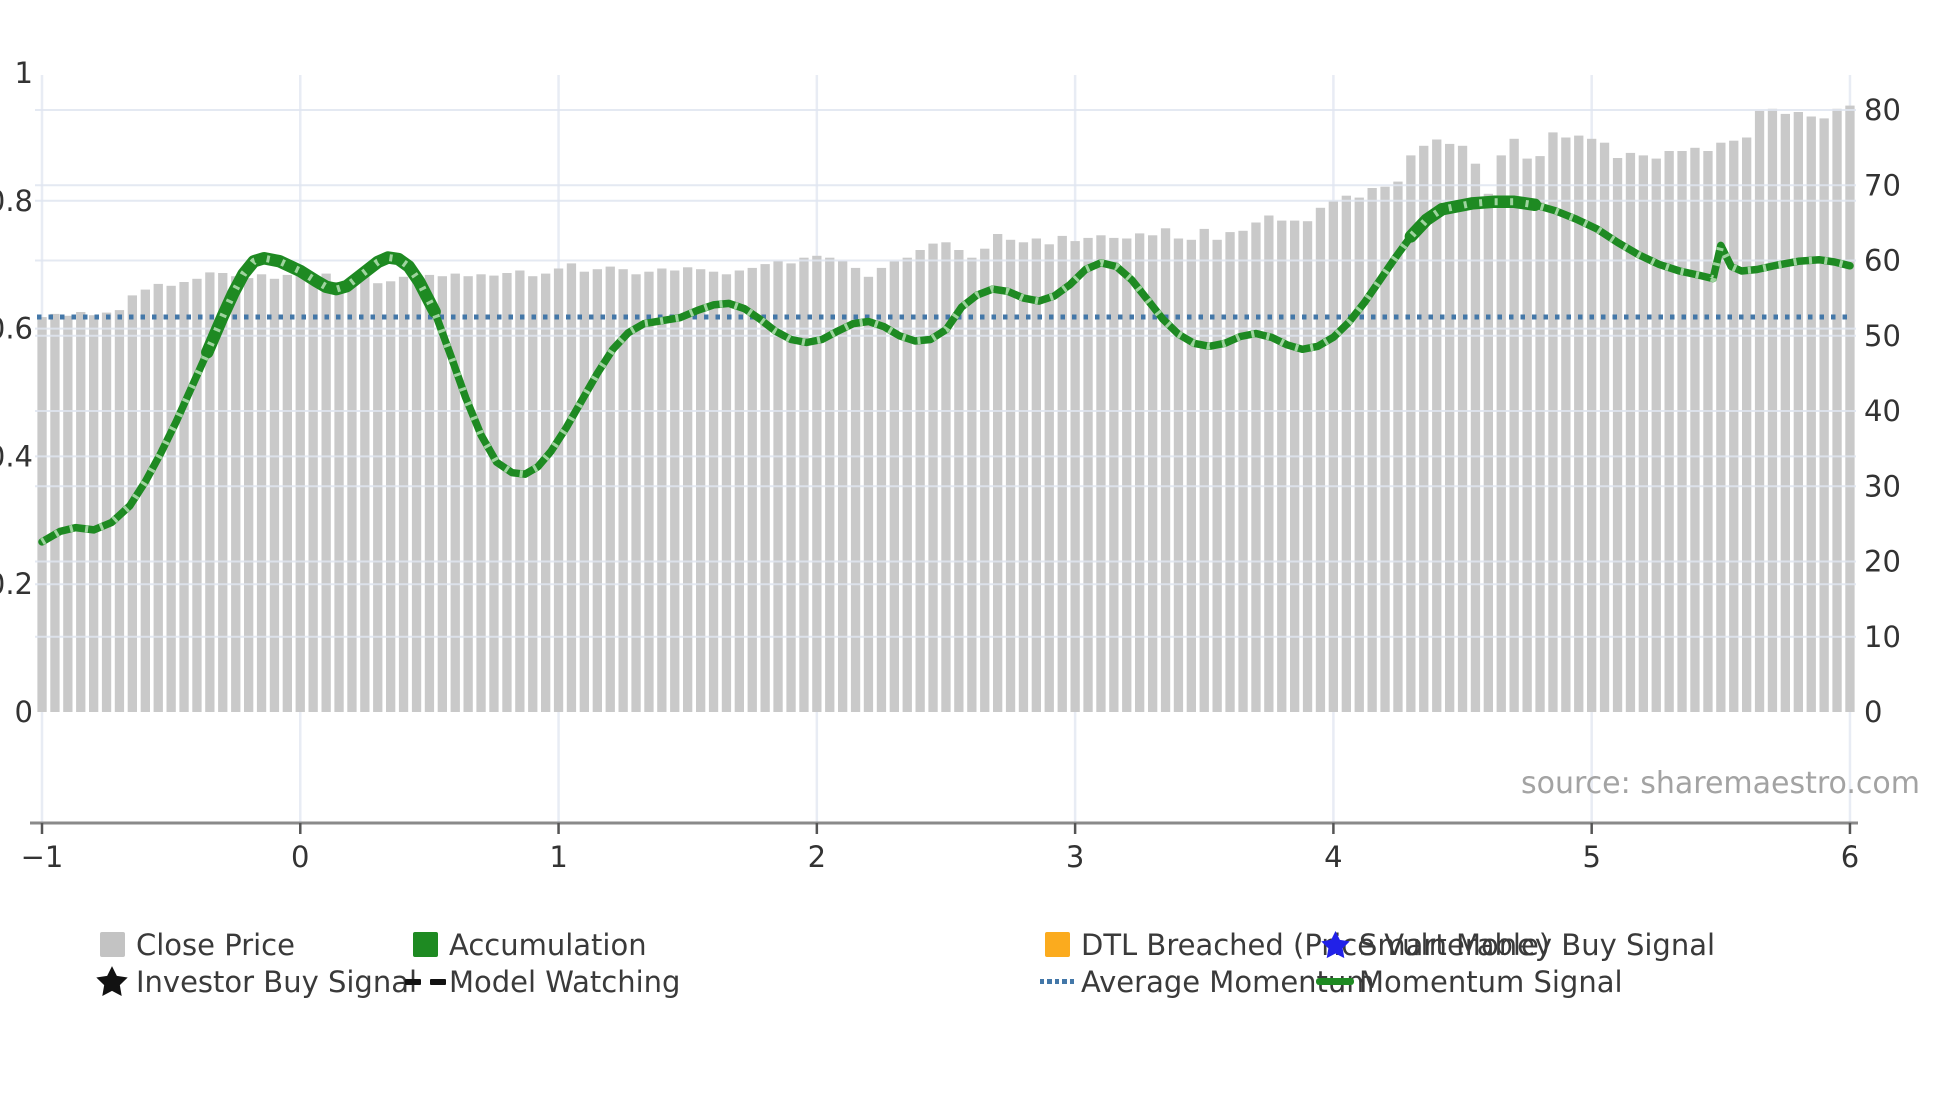  I want to click on x-tick-label: 6, so click(1850, 857).